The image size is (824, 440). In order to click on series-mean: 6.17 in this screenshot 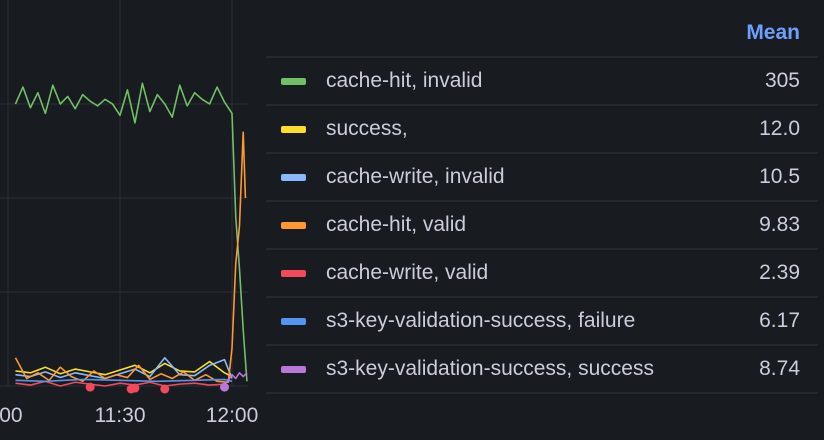, I will do `click(779, 320)`.